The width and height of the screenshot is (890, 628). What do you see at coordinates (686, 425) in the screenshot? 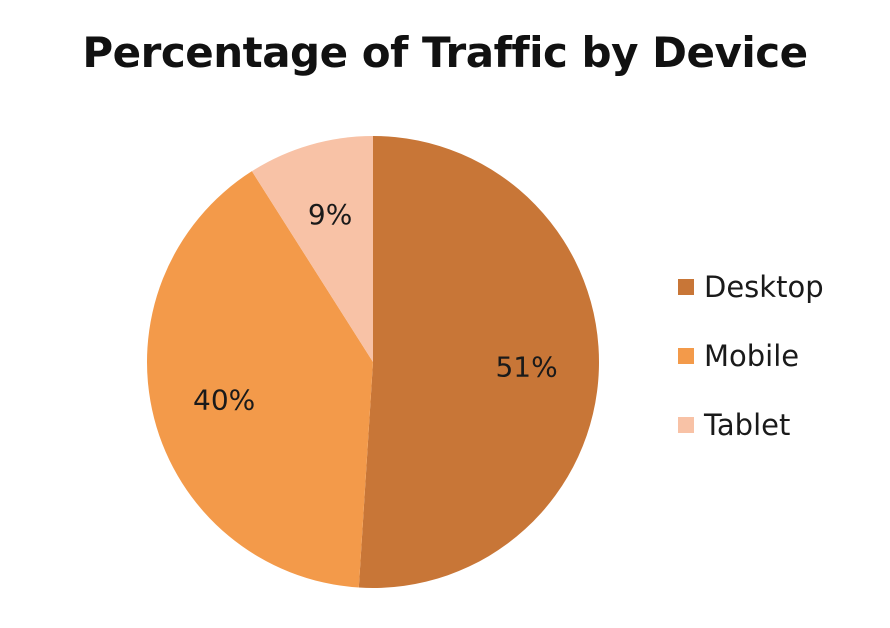
I see `legend-swatch-tablet` at bounding box center [686, 425].